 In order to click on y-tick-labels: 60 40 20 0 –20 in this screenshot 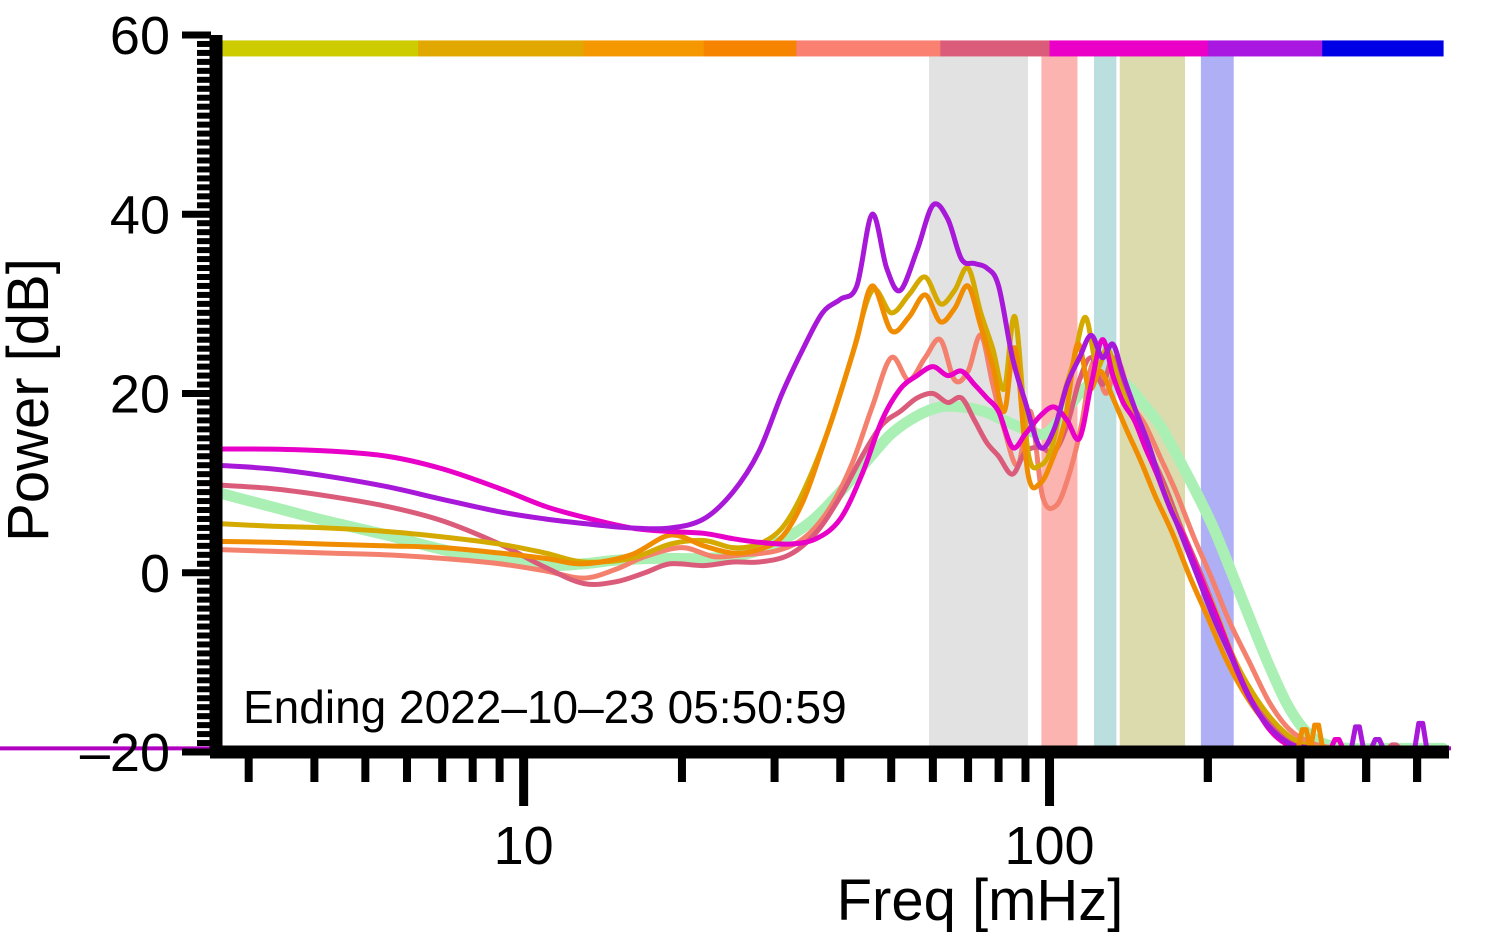, I will do `click(125, 394)`.